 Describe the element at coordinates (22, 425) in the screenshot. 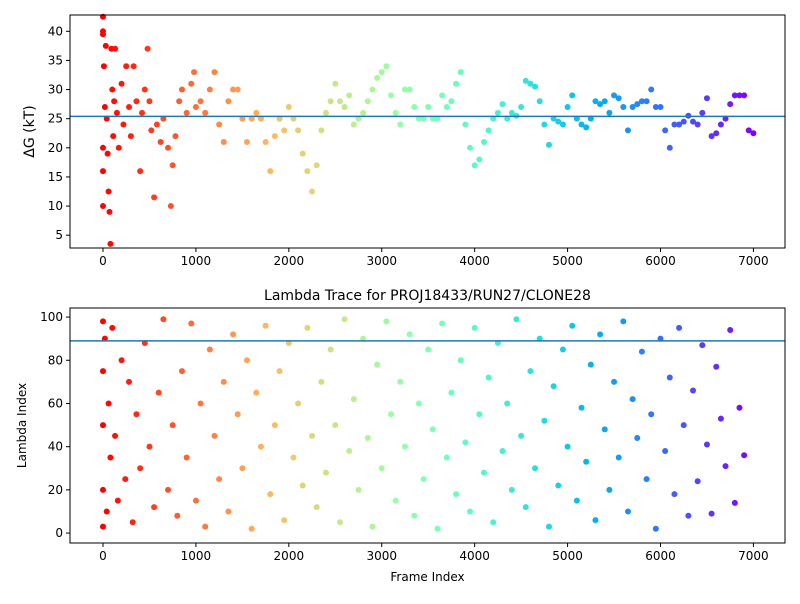

I see `y-axis-label: Lambda Index` at that location.